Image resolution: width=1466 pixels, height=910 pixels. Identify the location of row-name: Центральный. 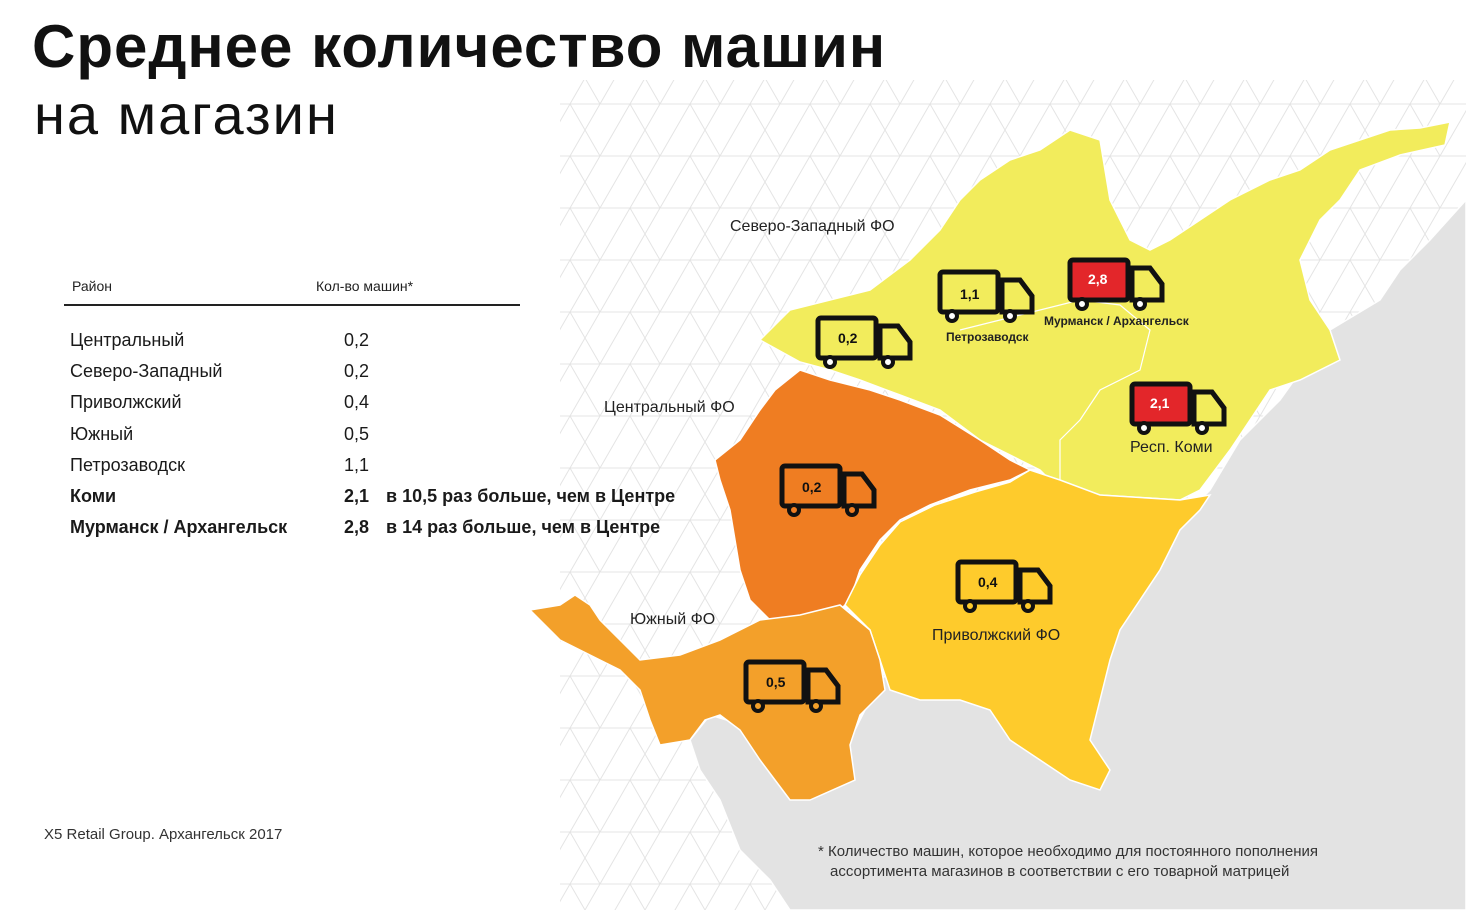
(127, 340).